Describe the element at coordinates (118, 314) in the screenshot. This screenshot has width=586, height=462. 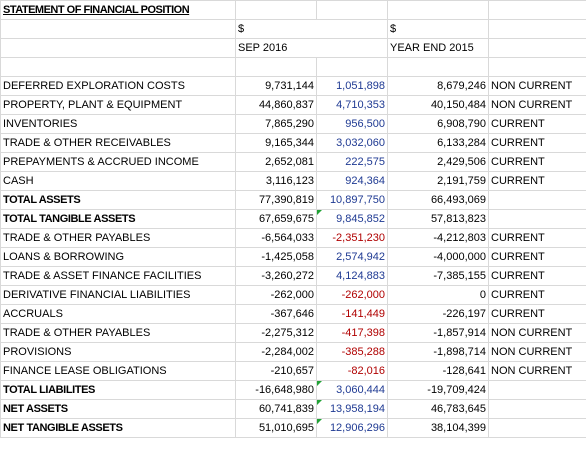
I see `row-label-cell: ACCRUALS` at that location.